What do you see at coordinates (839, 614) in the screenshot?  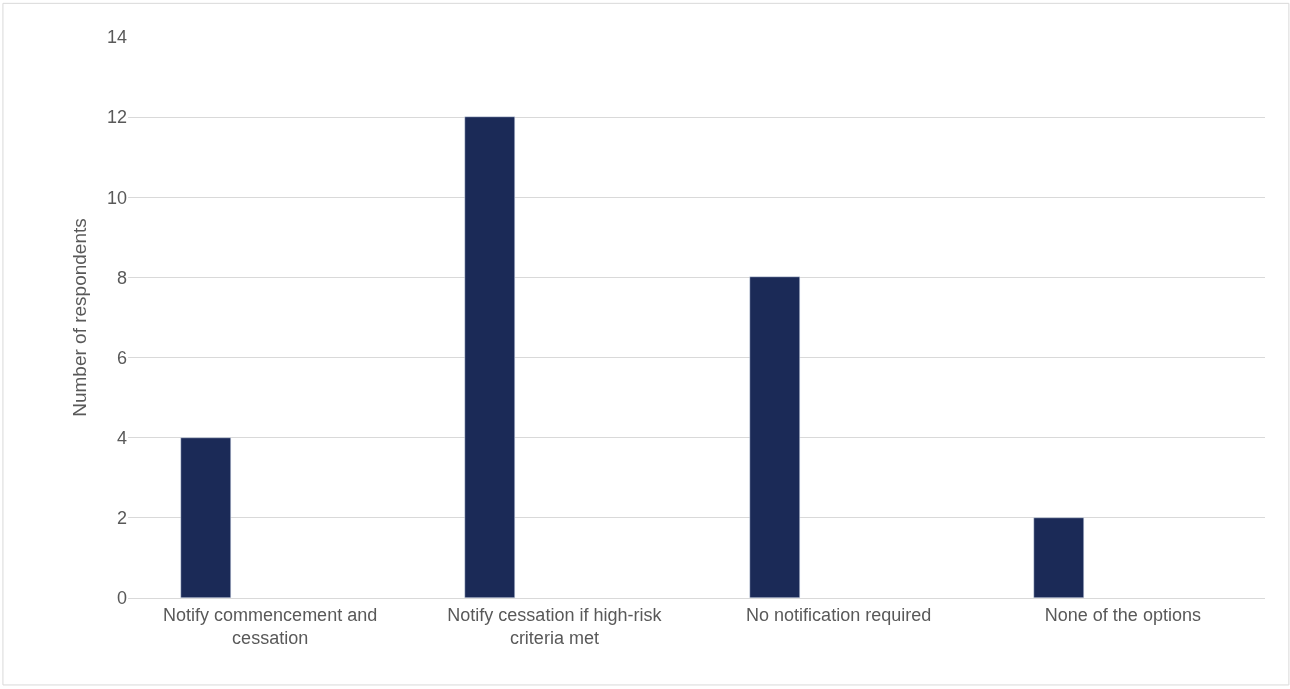 I see `x-tick-label: No notification required` at bounding box center [839, 614].